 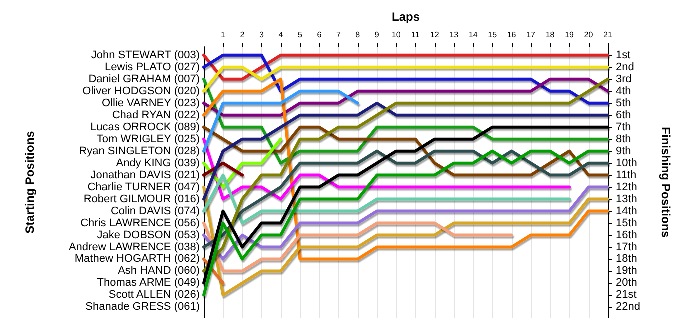 What do you see at coordinates (628, 307) in the screenshot?
I see `y2-tick-label: 22nd` at bounding box center [628, 307].